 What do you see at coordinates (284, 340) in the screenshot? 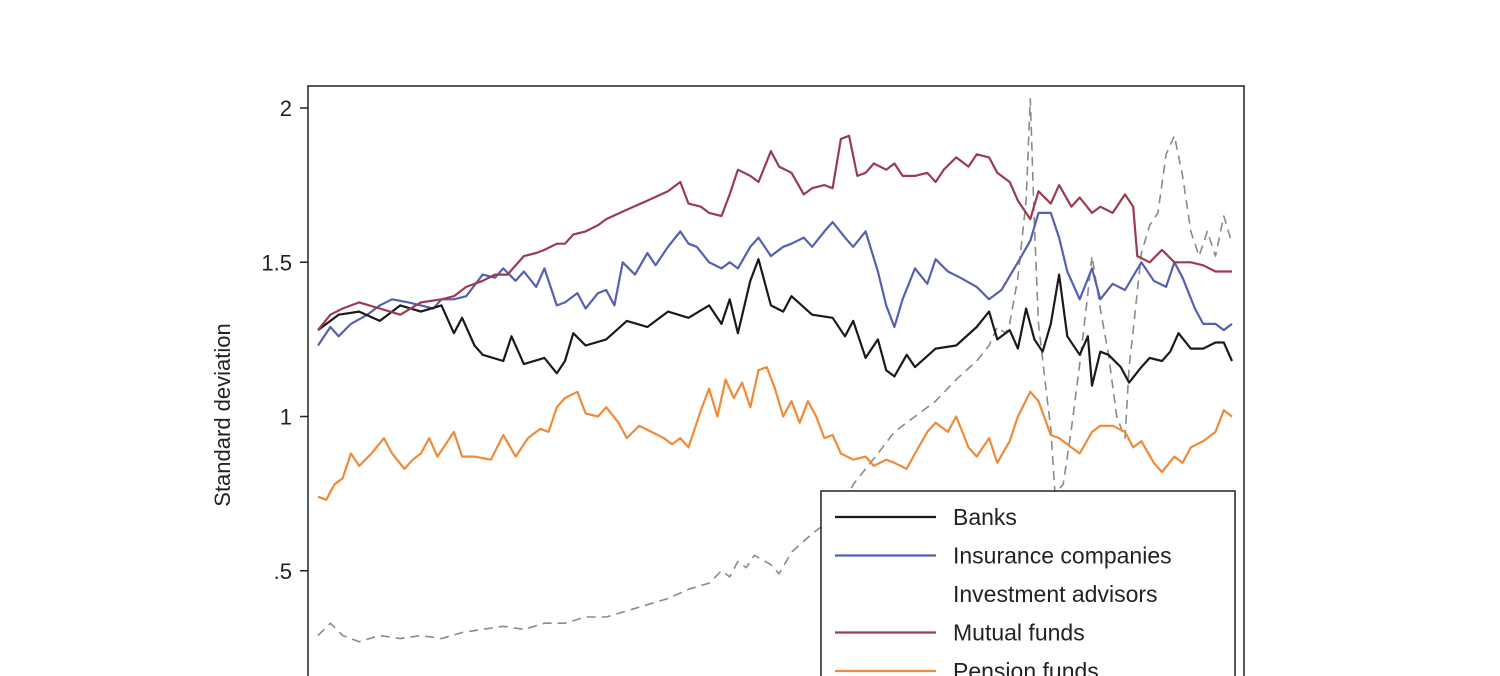
I see `y-axis: 21.51.5` at bounding box center [284, 340].